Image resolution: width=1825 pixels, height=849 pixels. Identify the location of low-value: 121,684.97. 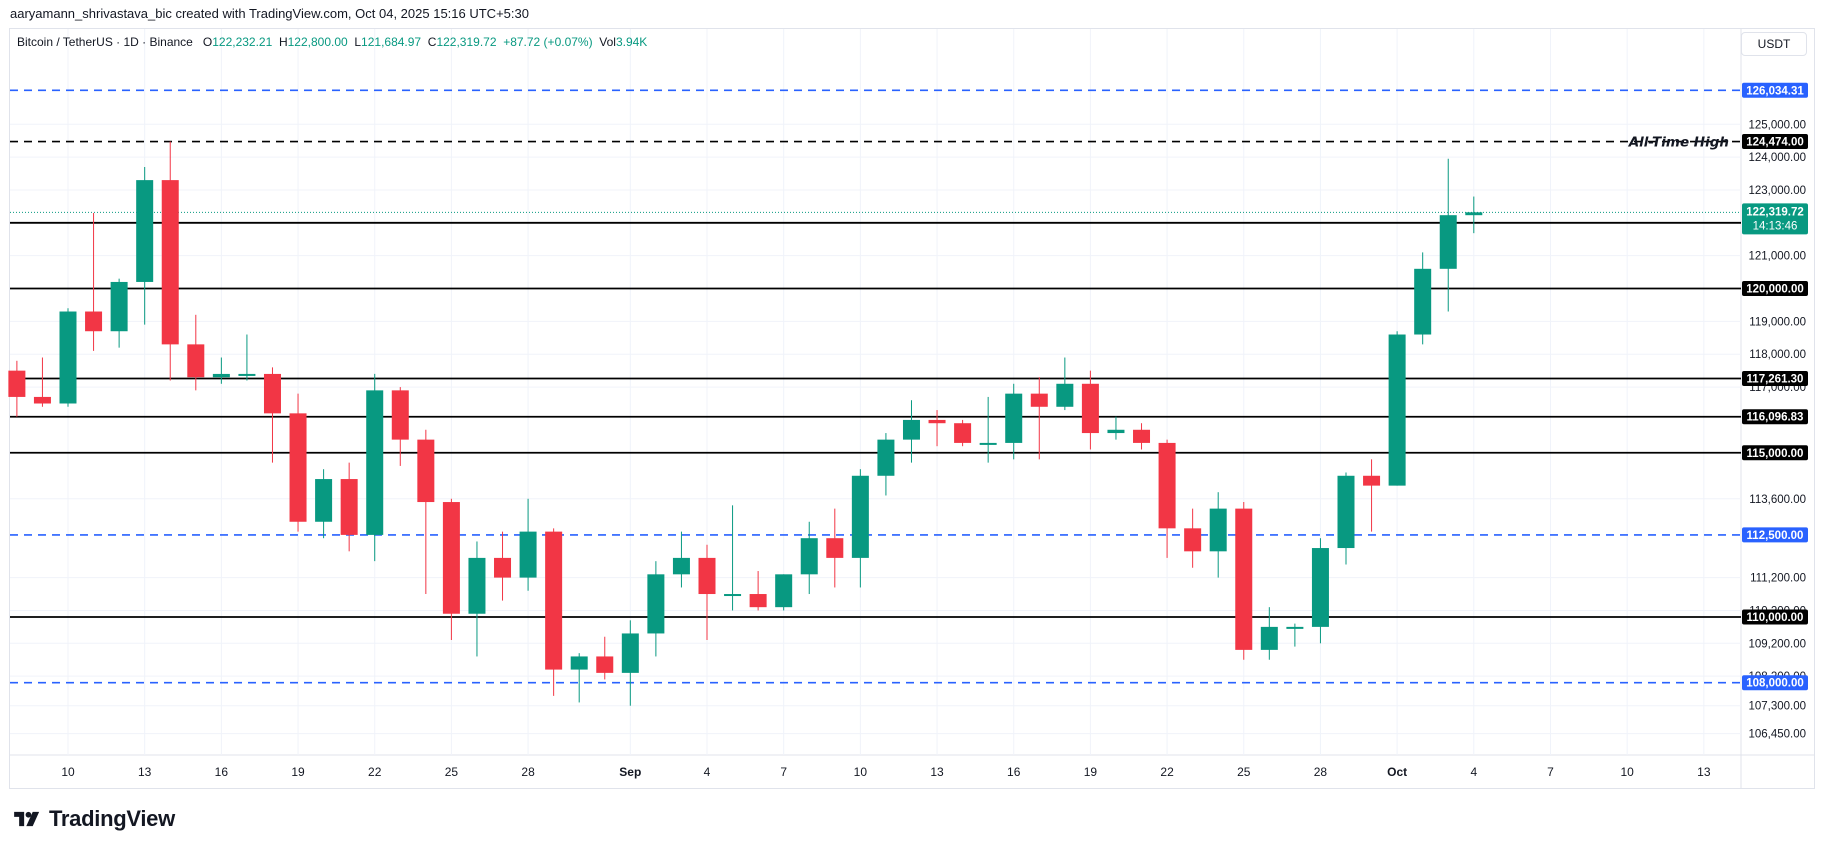
(391, 42).